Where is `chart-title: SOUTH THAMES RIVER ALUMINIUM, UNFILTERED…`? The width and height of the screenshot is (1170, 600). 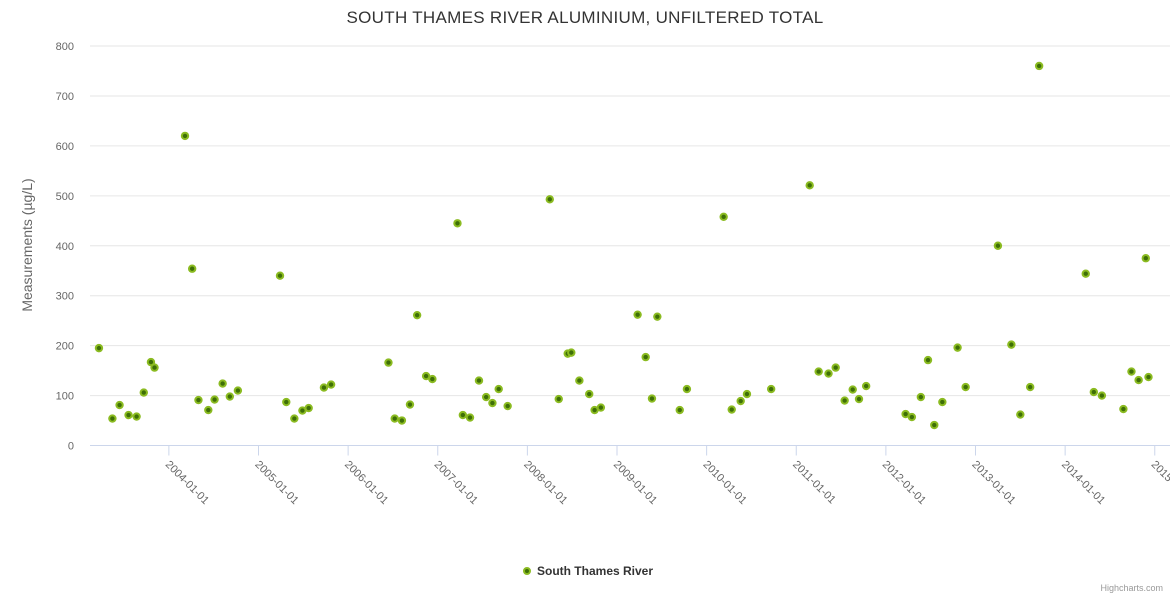
chart-title: SOUTH THAMES RIVER ALUMINIUM, UNFILTERED… is located at coordinates (585, 17).